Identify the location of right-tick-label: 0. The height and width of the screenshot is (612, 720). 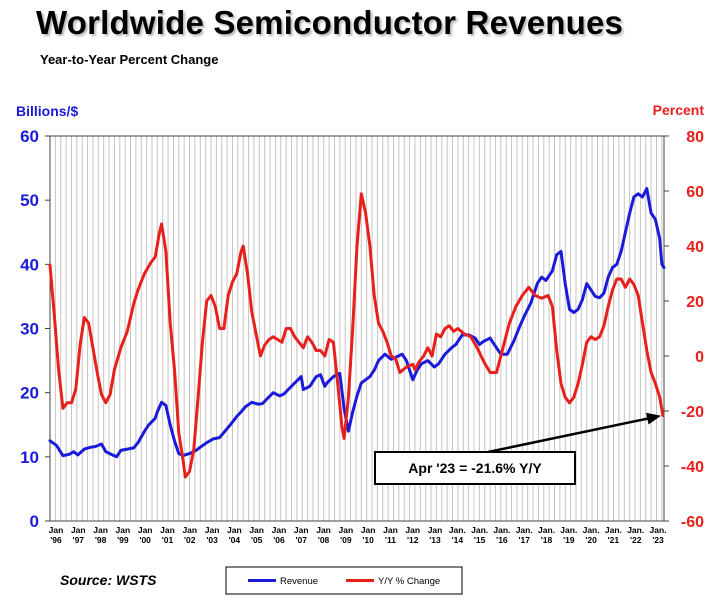
(699, 357).